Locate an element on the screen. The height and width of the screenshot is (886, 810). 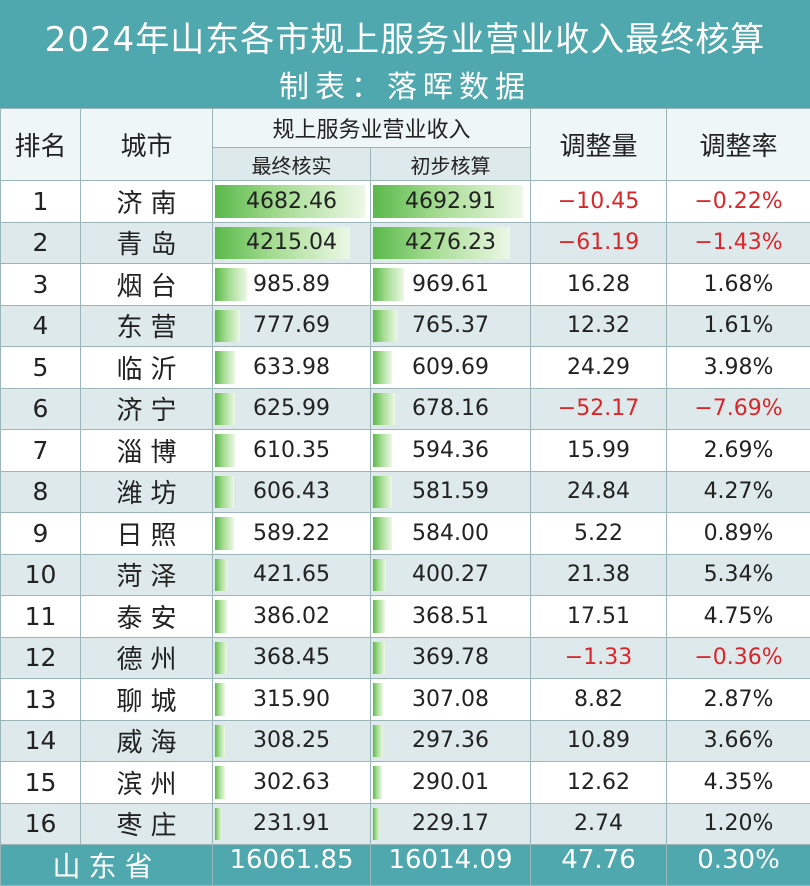
initial-value: 290.01 is located at coordinates (450, 782).